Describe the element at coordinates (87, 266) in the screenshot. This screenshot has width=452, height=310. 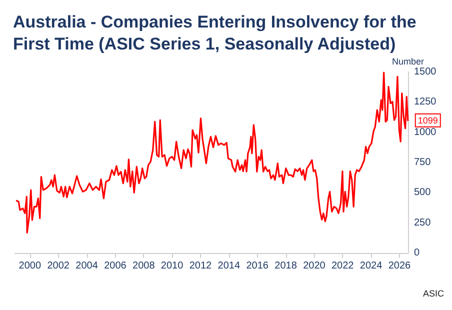
I see `x-tick-label: 2004` at that location.